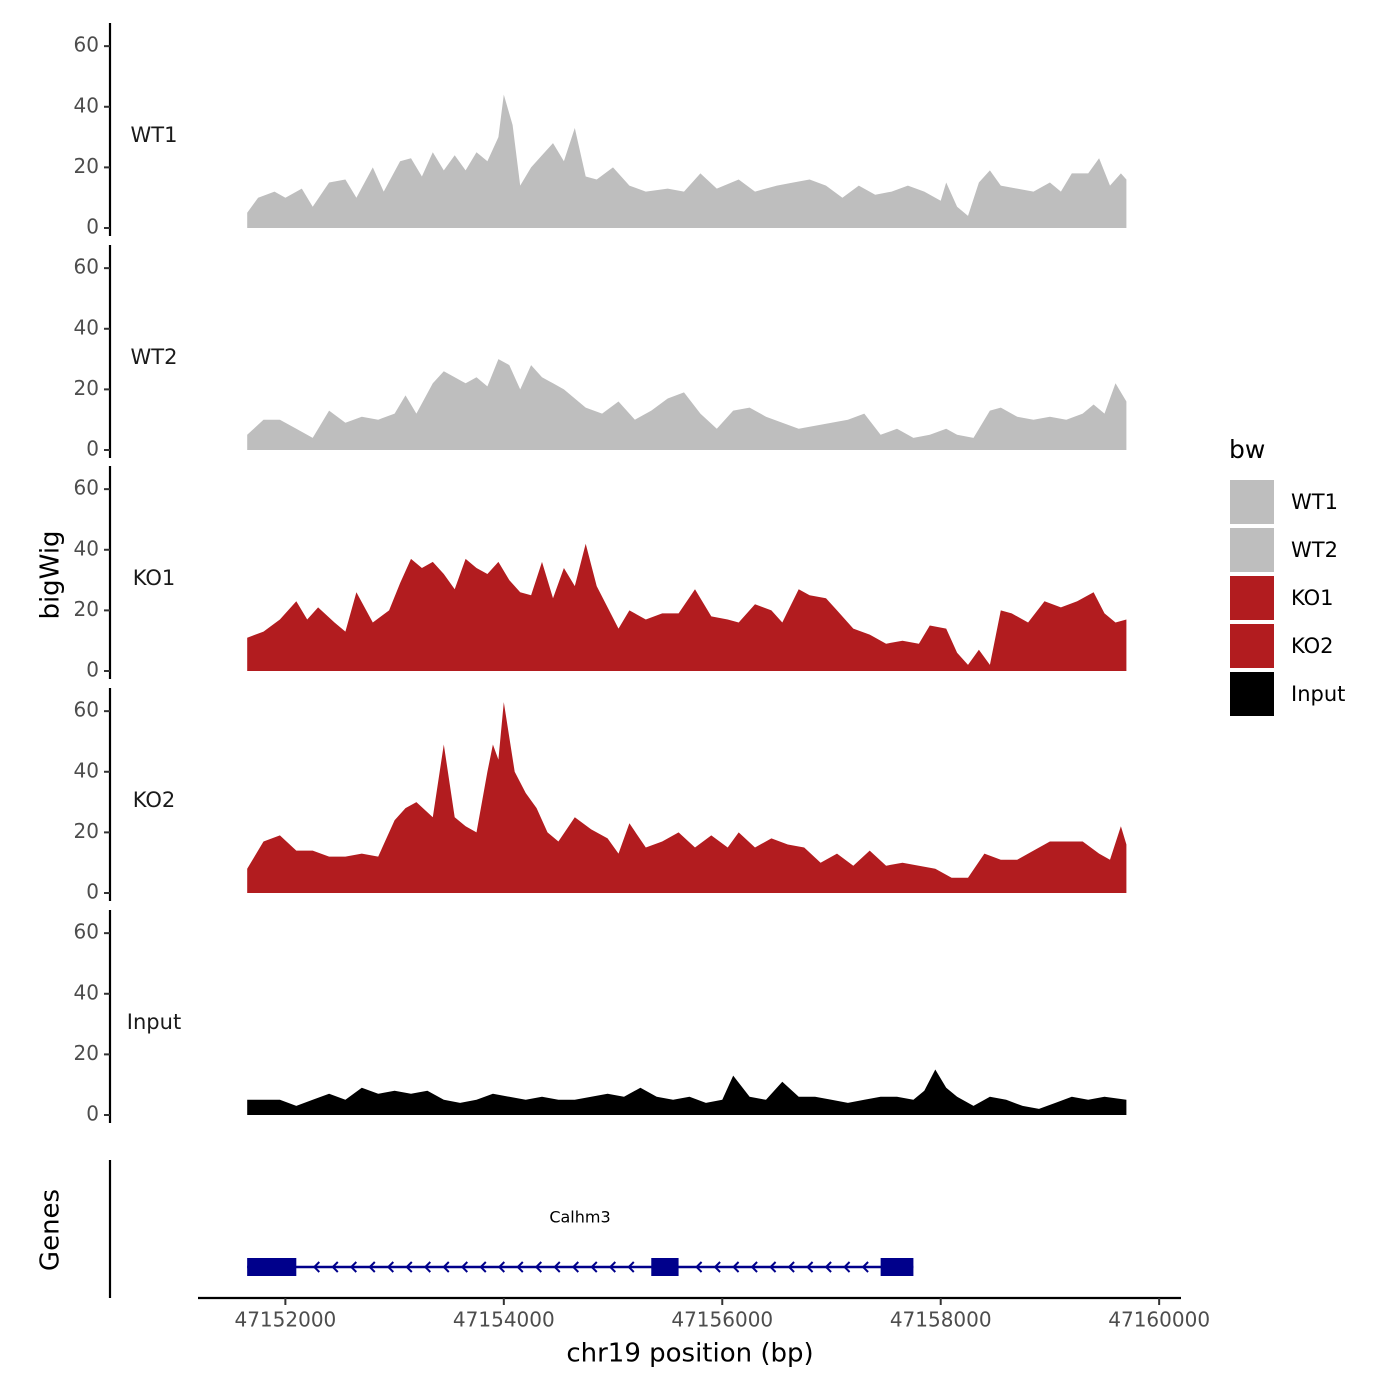 Image resolution: width=1400 pixels, height=1400 pixels. I want to click on genes-axis-title: Genes, so click(51, 1230).